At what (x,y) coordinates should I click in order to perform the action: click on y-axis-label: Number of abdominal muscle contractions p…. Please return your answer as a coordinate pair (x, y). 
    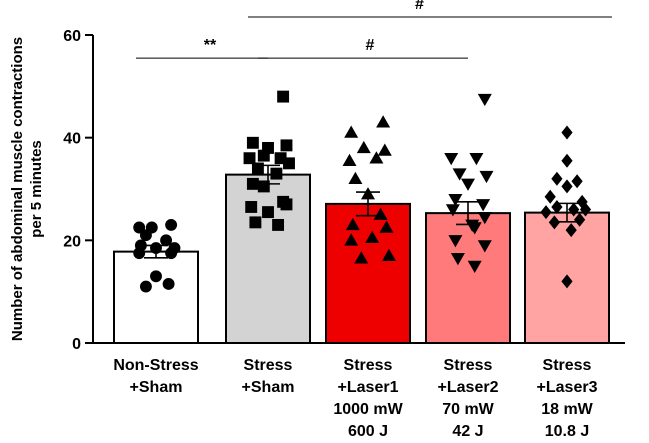
    Looking at the image, I should click on (27, 189).